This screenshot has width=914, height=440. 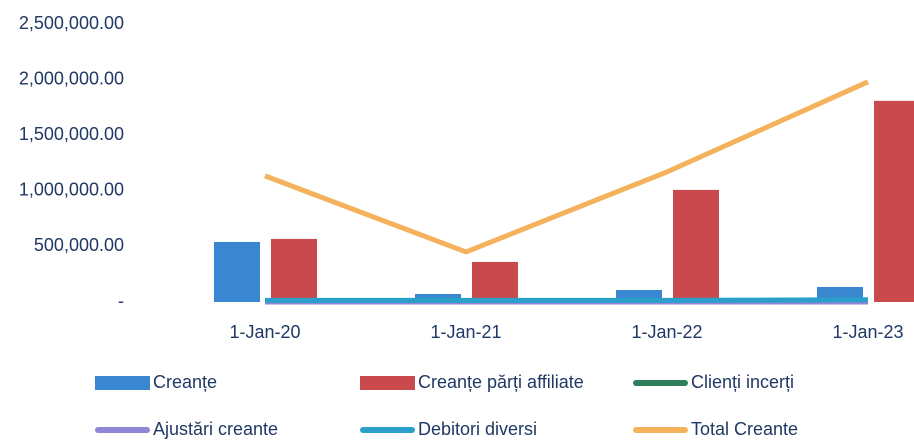 What do you see at coordinates (465, 332) in the screenshot?
I see `x-tick-label: 1-Jan-21` at bounding box center [465, 332].